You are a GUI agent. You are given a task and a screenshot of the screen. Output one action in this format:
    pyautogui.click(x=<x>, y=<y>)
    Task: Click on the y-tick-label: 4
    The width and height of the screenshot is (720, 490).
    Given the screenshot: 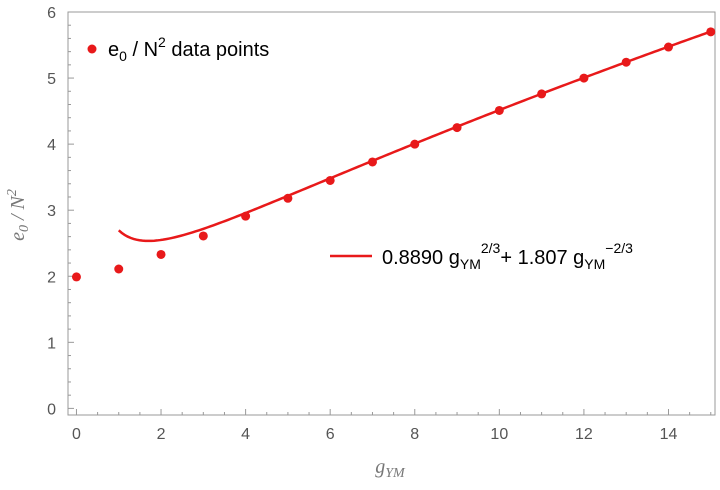 What is the action you would take?
    pyautogui.click(x=51, y=145)
    